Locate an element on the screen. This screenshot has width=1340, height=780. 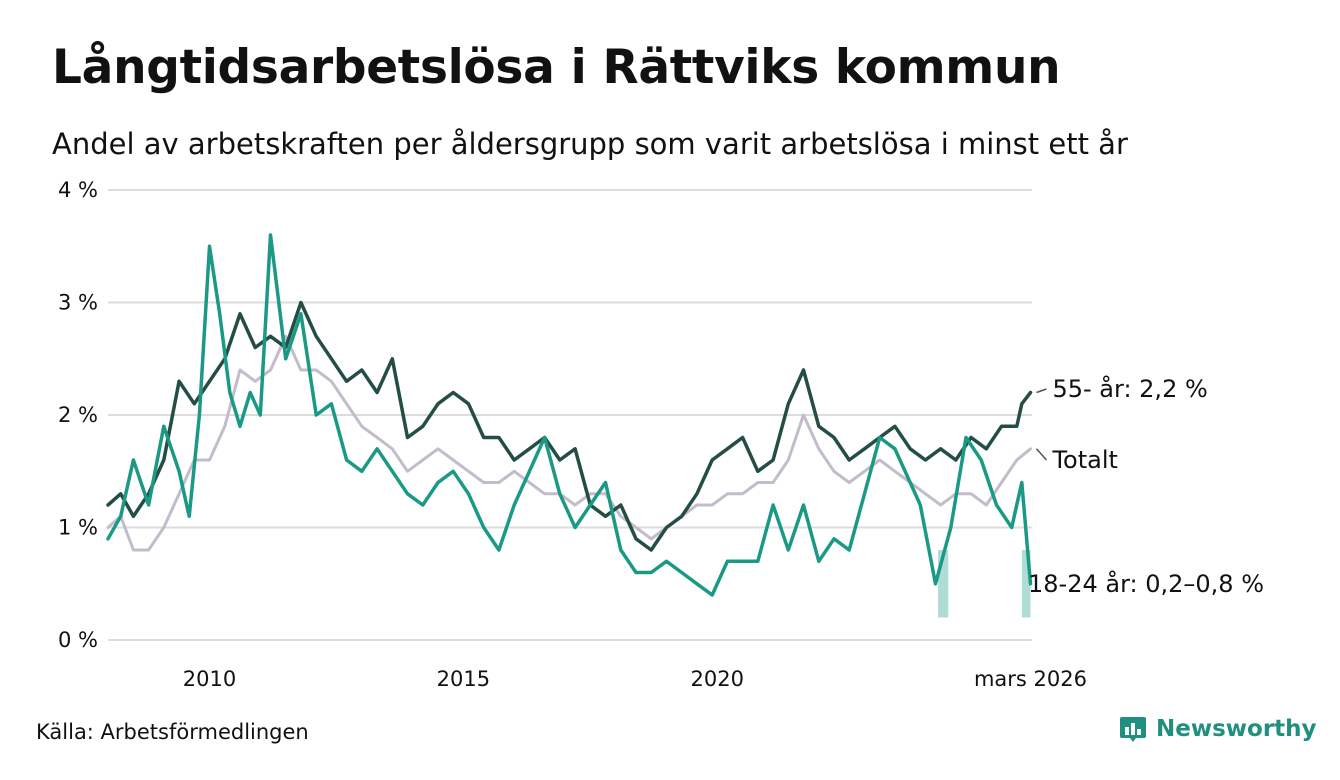
newsworthy-logo-icon is located at coordinates (1133, 729).